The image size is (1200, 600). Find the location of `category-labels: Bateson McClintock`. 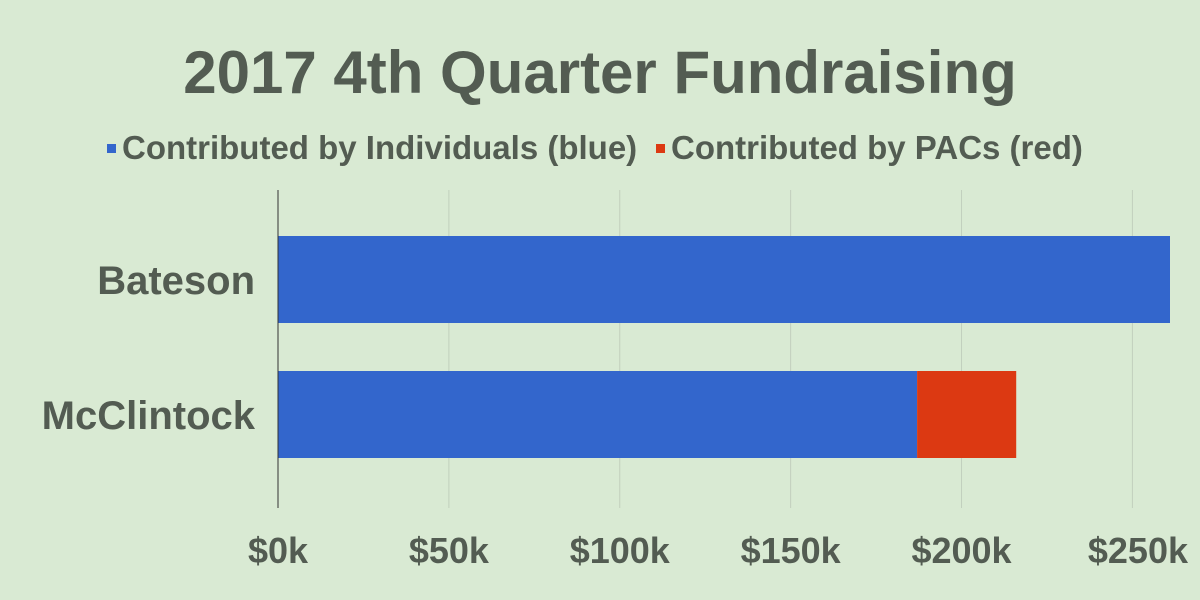

category-labels: Bateson McClintock is located at coordinates (149, 348).